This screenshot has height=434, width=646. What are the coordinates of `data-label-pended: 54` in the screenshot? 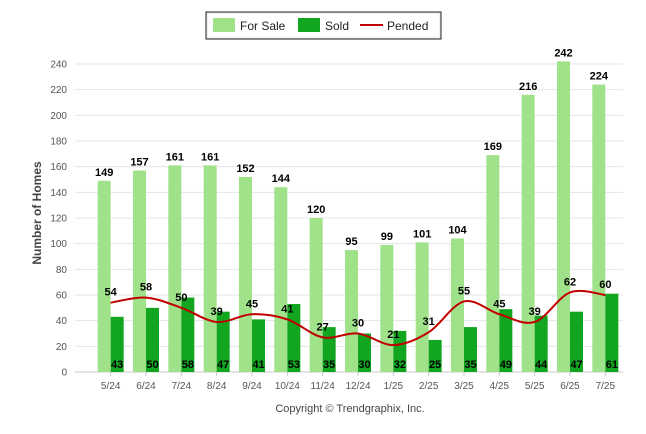 It's located at (111, 293).